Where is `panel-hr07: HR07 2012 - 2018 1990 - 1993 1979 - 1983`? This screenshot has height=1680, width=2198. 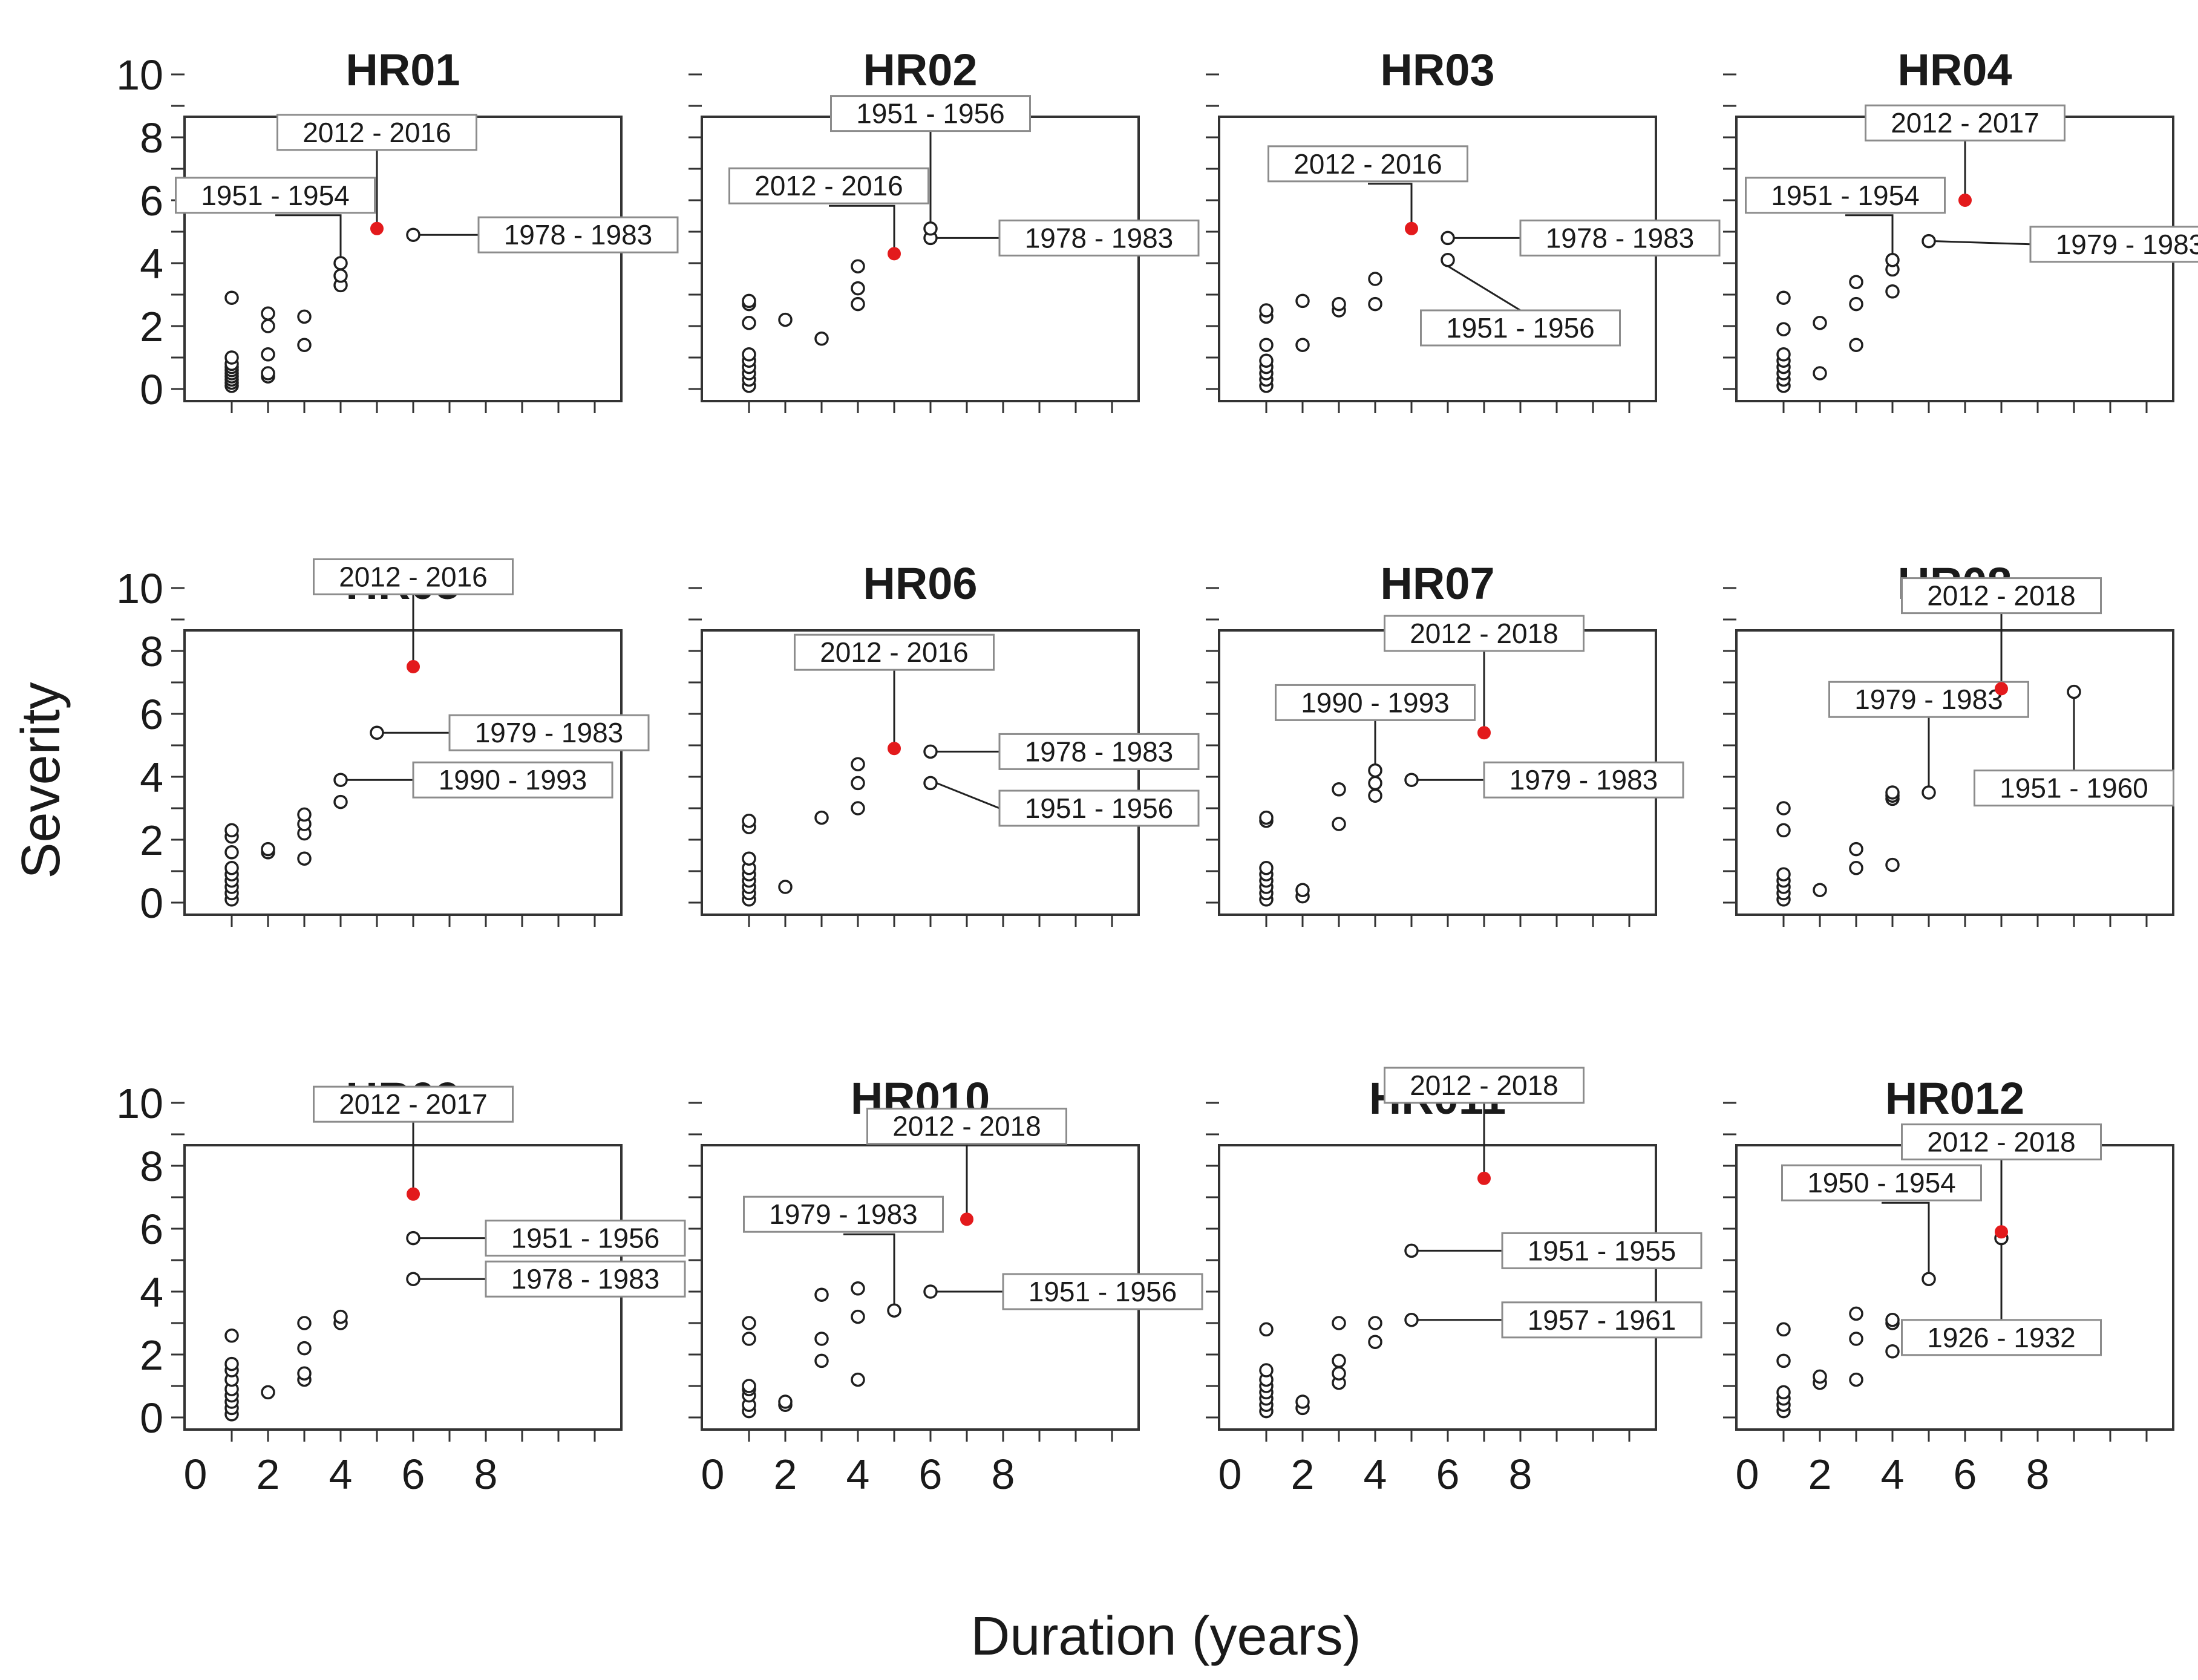 panel-hr07: HR07 2012 - 2018 1990 - 1993 1979 - 1983 is located at coordinates (1445, 742).